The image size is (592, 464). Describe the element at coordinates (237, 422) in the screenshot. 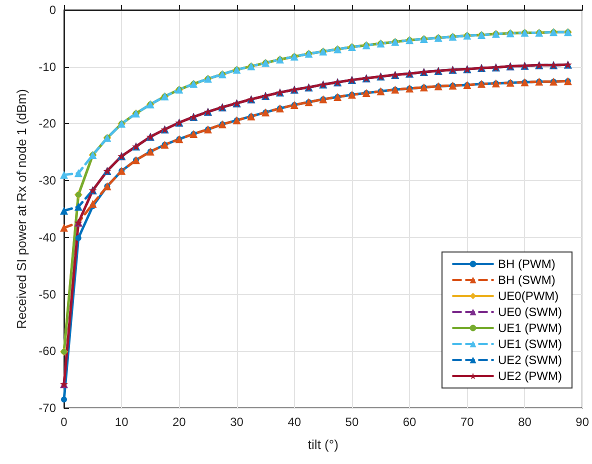

I see `x-tick-label: 30` at that location.